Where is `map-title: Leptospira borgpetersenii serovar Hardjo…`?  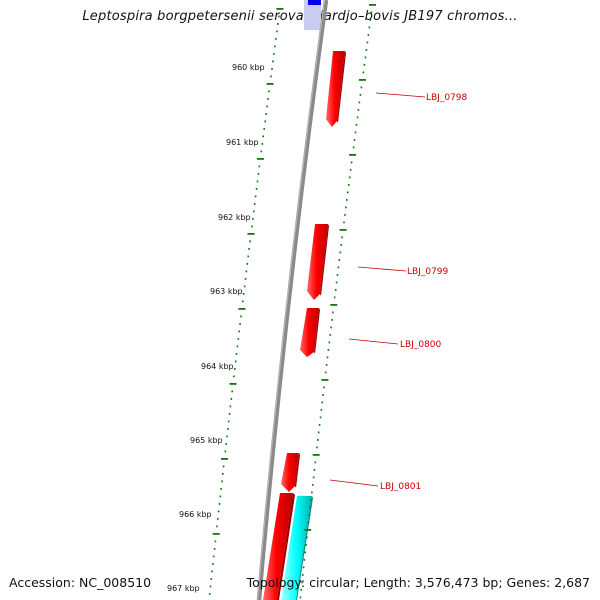
map-title: Leptospira borgpetersenii serovar Hardjo… is located at coordinates (300, 16).